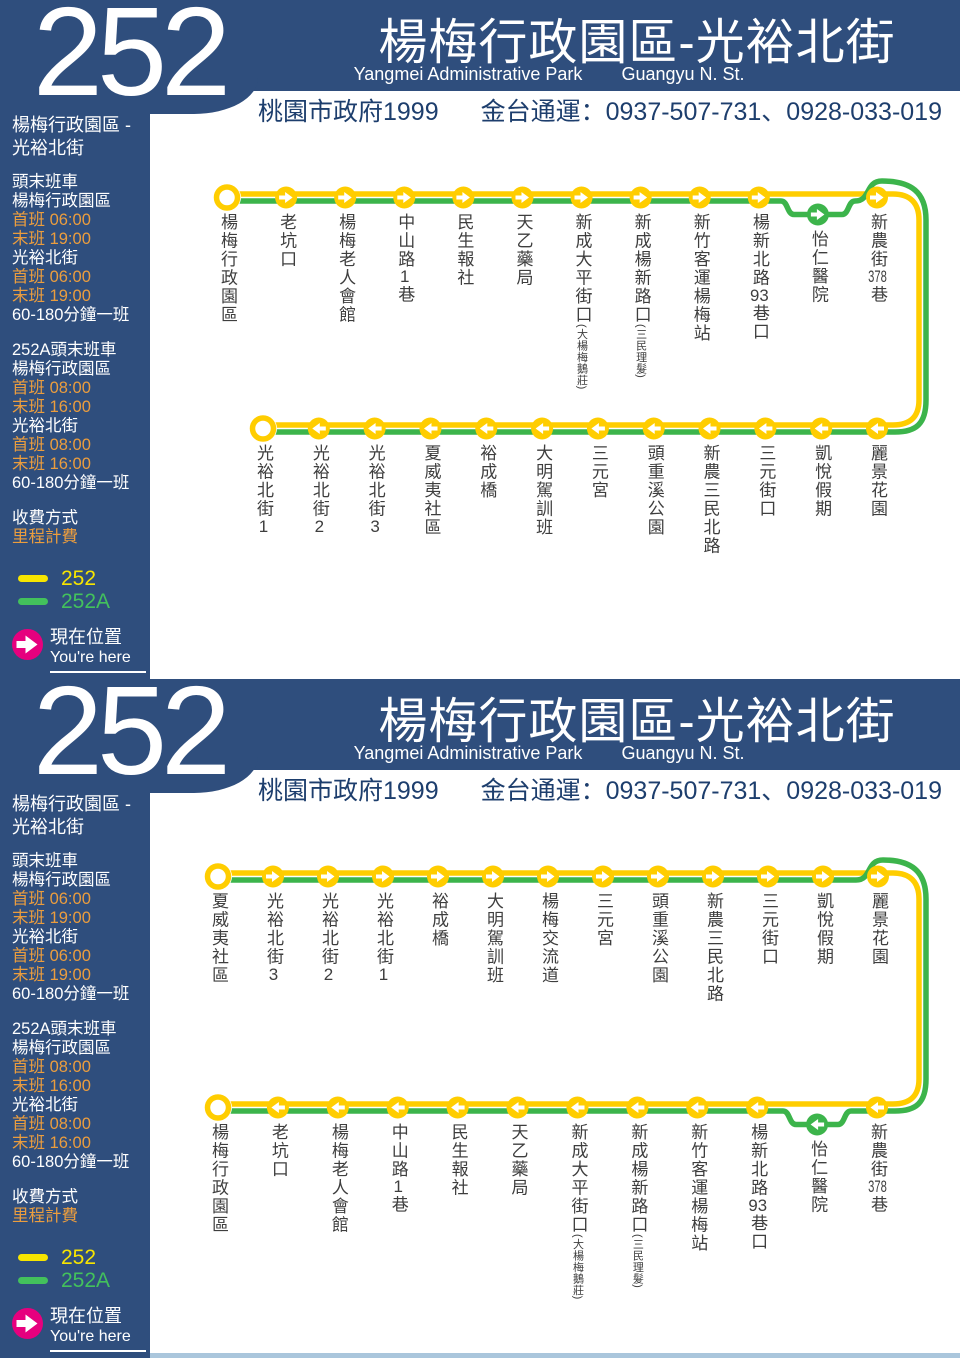  Describe the element at coordinates (319, 489) in the screenshot. I see `stop-label: 光裕北街2` at that location.